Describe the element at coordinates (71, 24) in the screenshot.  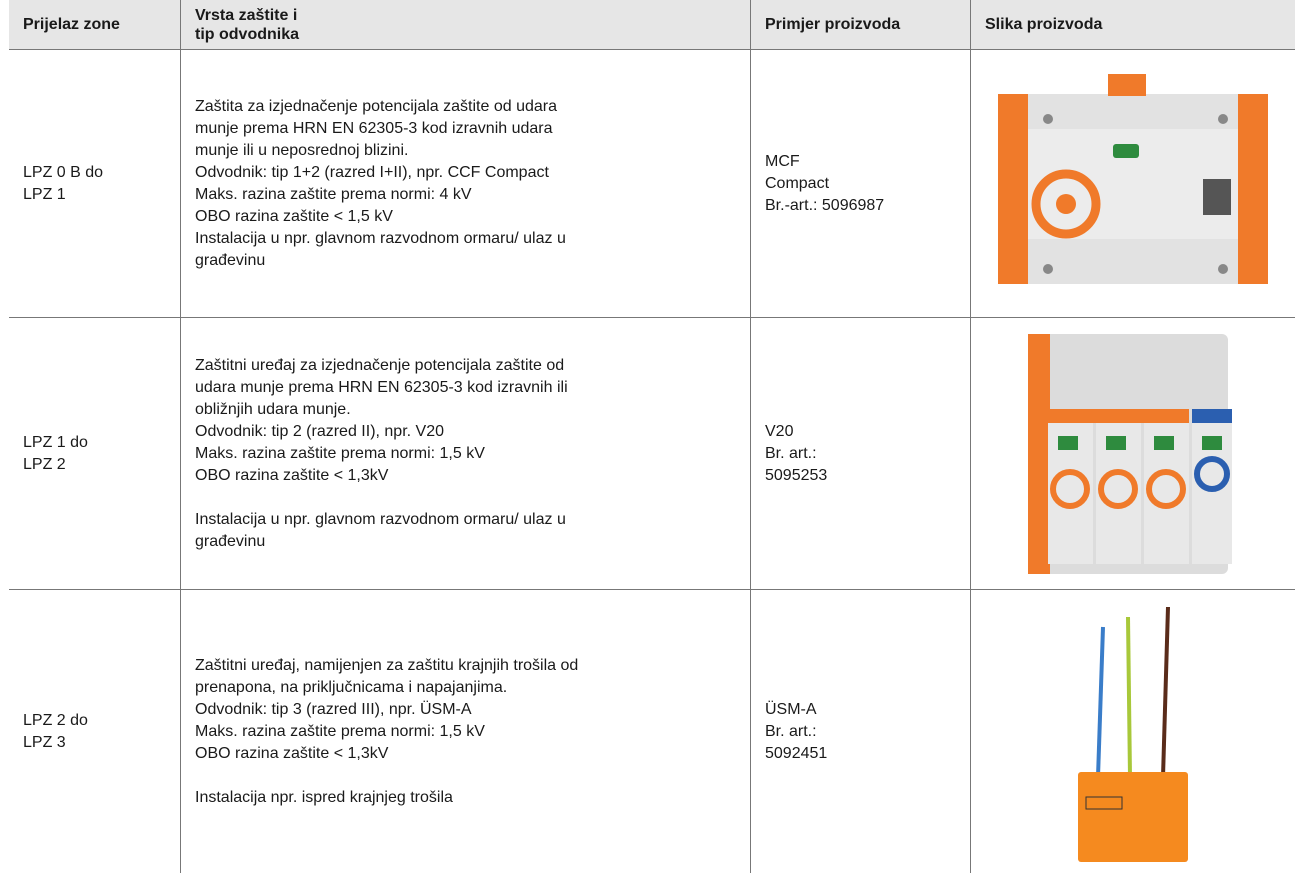
I see `header-text: Prijelaz zone` at that location.